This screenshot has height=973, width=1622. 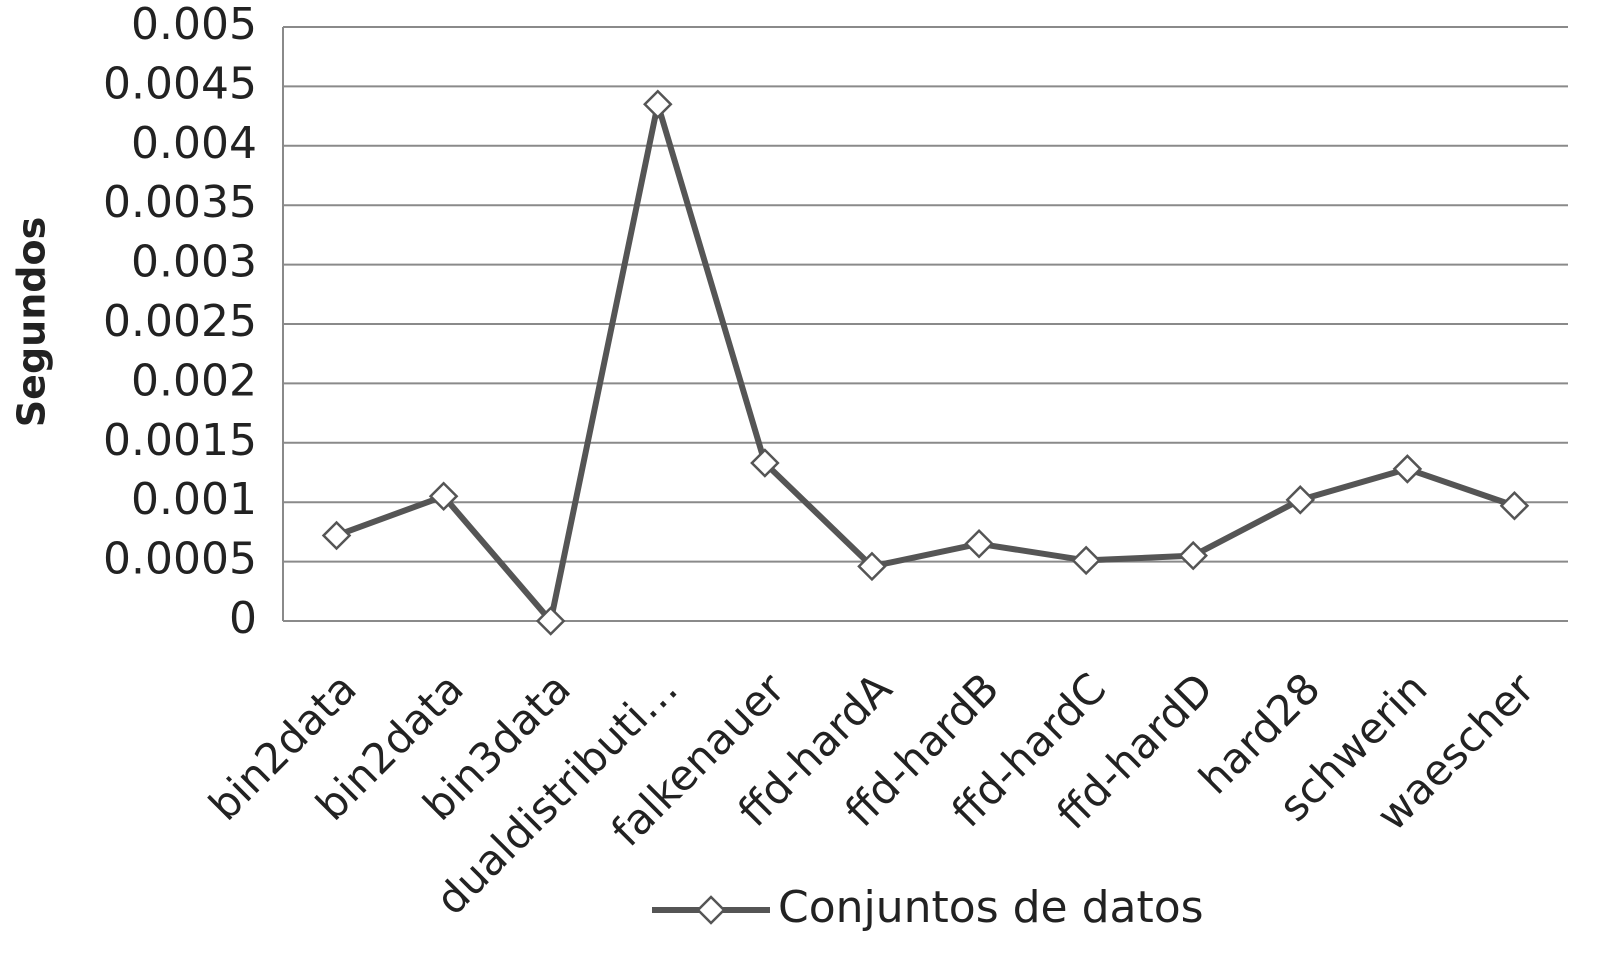 What do you see at coordinates (194, 262) in the screenshot?
I see `y-tick-label: 0.003` at bounding box center [194, 262].